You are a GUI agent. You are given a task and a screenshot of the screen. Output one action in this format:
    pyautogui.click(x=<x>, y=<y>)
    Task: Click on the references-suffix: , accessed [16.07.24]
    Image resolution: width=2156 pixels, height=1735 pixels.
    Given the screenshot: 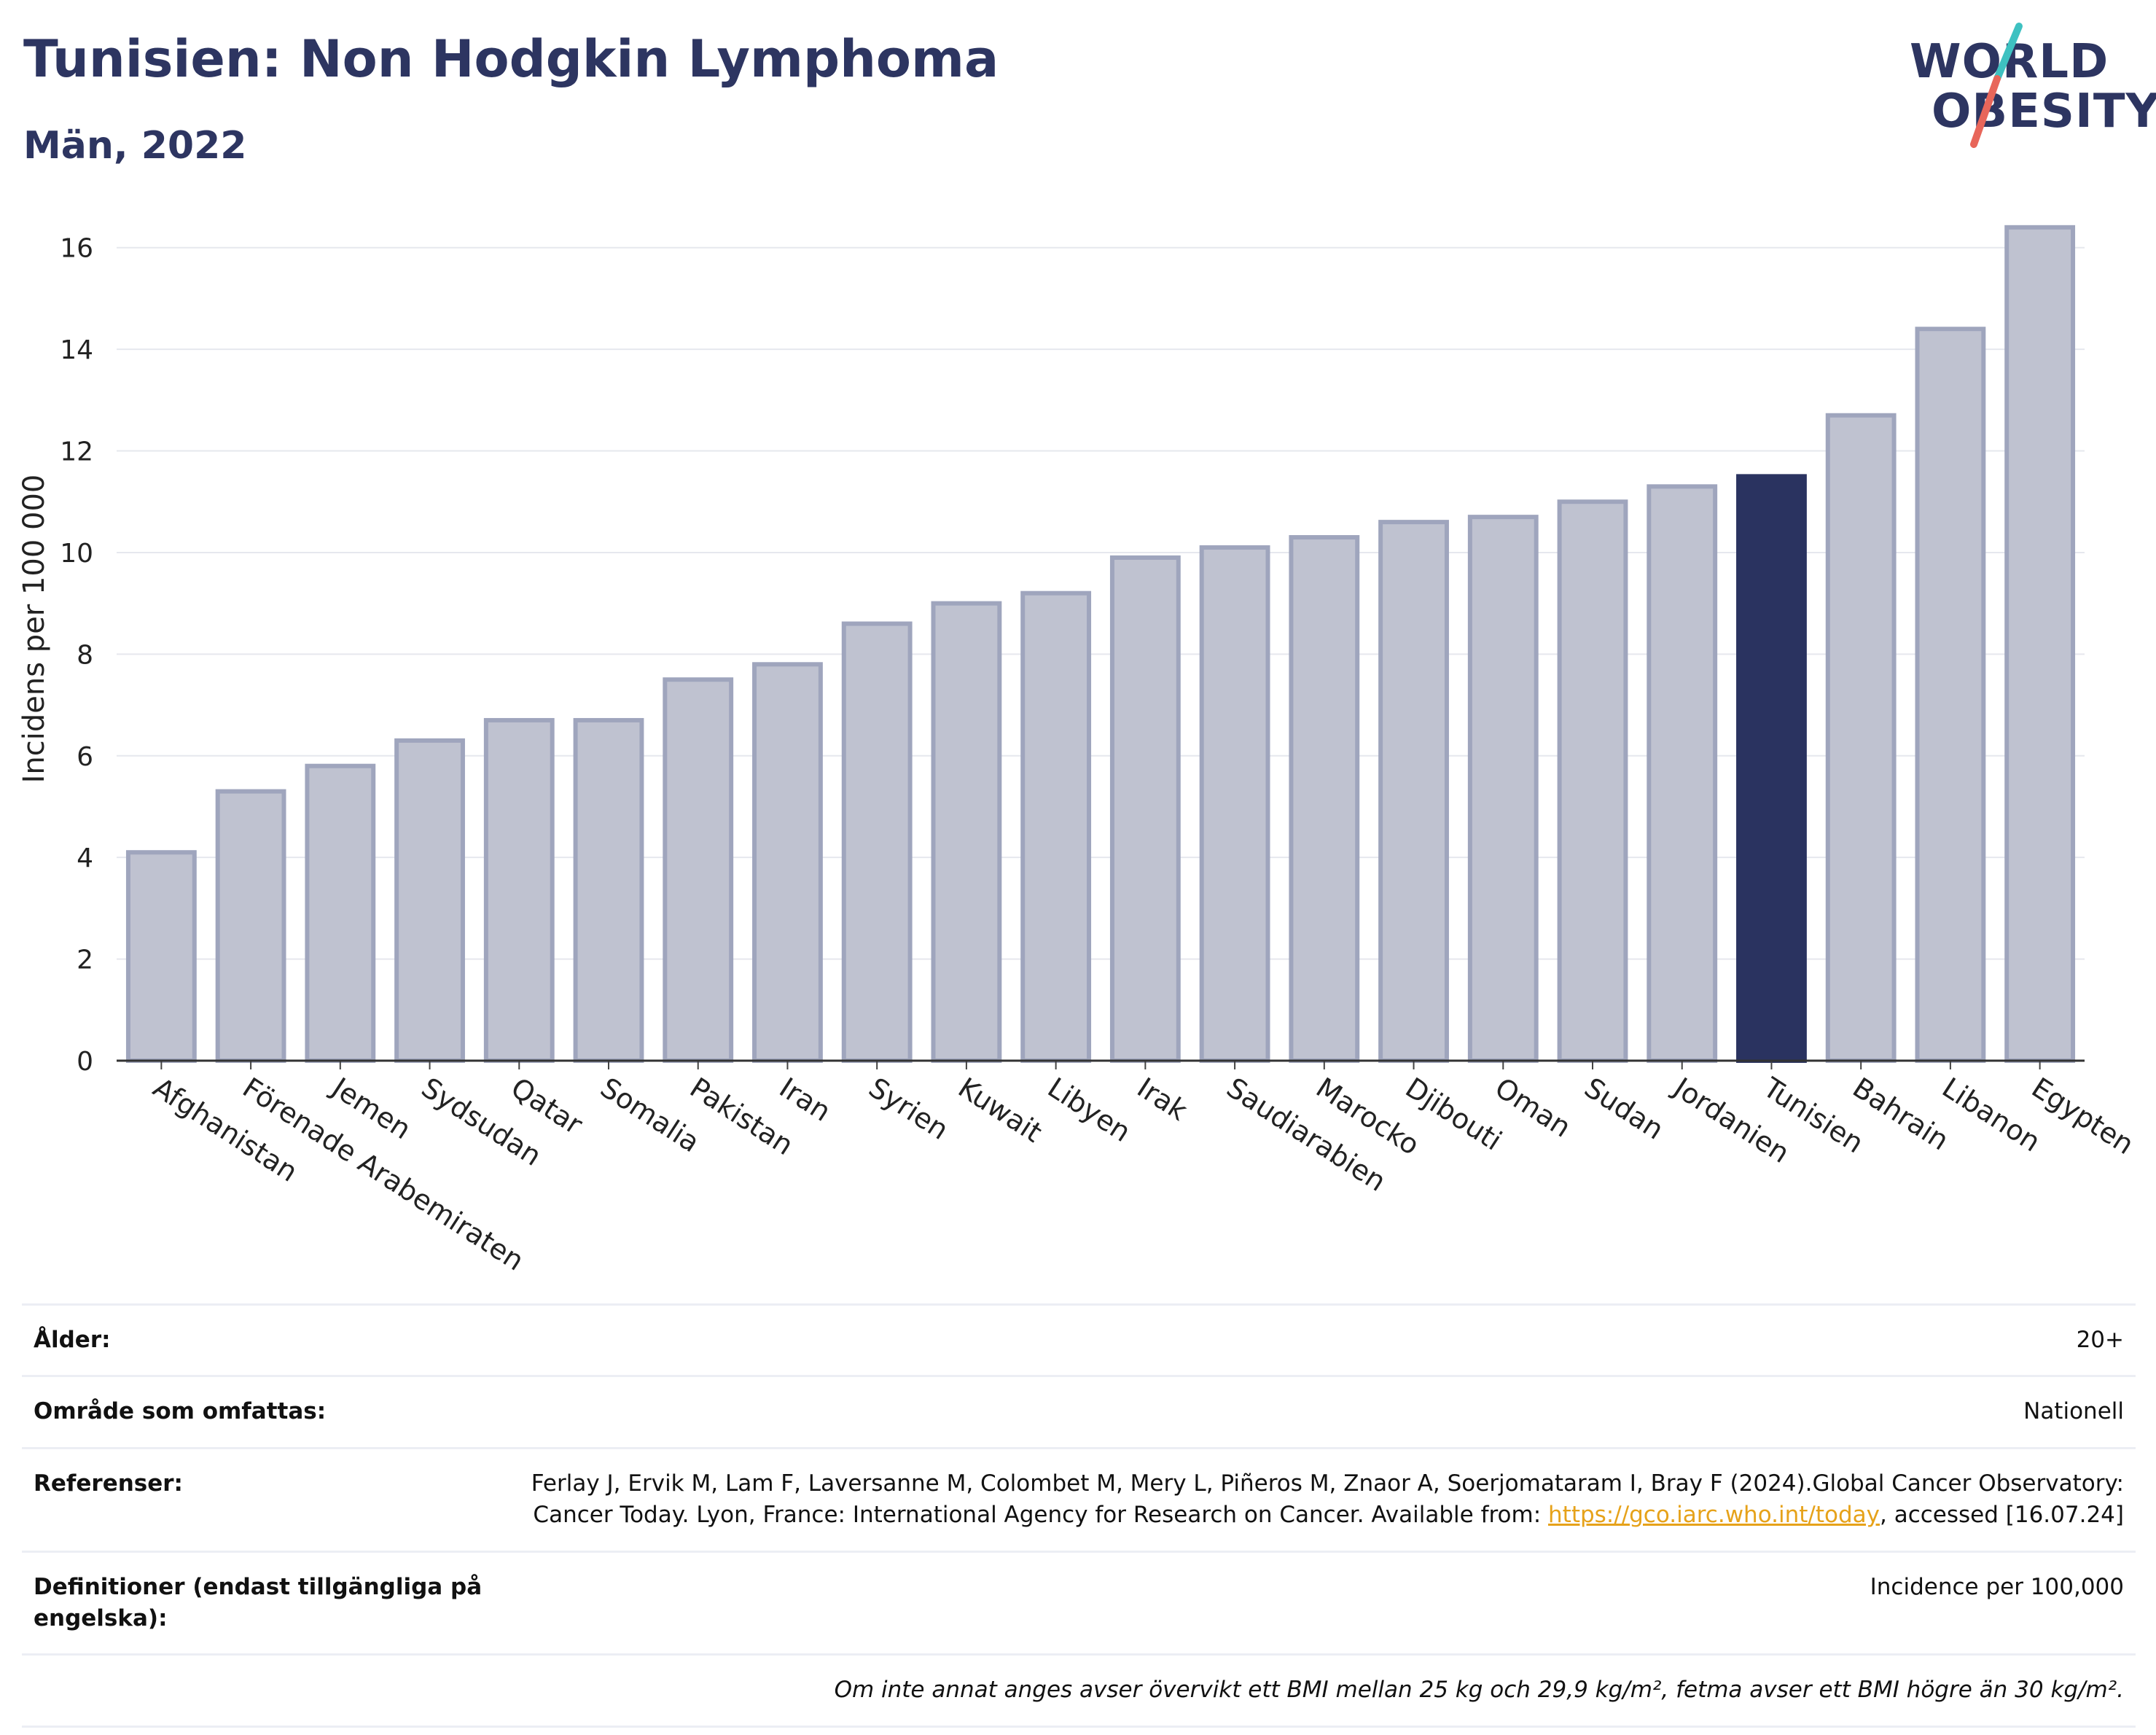 What is the action you would take?
    pyautogui.click(x=2002, y=1516)
    